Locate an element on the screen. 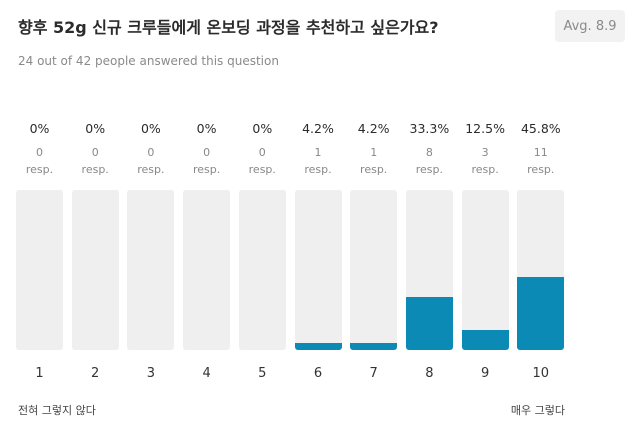 The height and width of the screenshot is (438, 631). x-tick-label: 5 is located at coordinates (262, 373).